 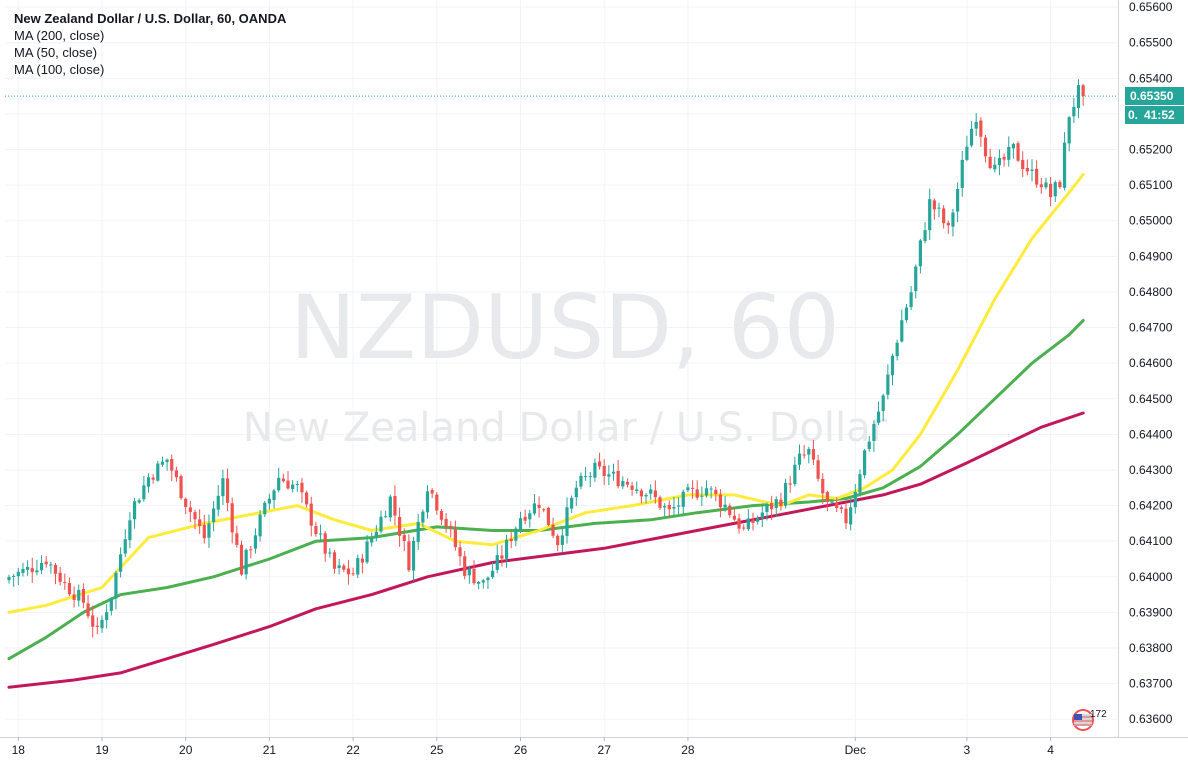 I want to click on x-tick-label: 28, so click(x=688, y=750).